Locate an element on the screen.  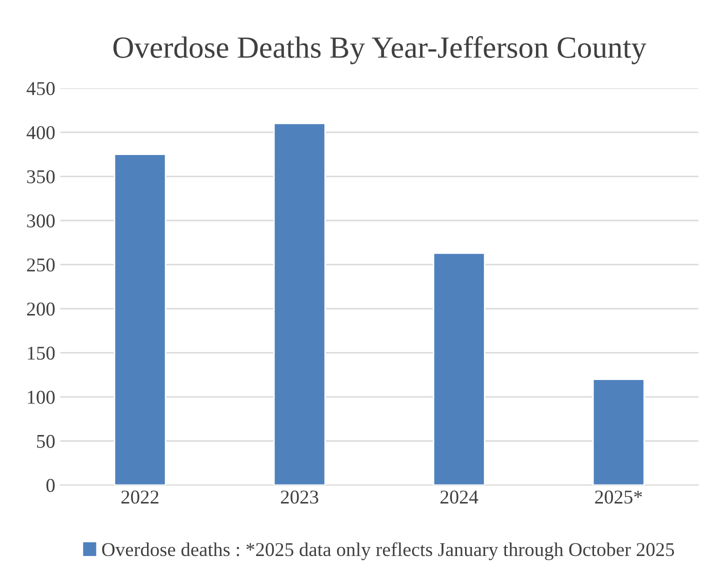
x-tick-label: 2024 is located at coordinates (459, 497).